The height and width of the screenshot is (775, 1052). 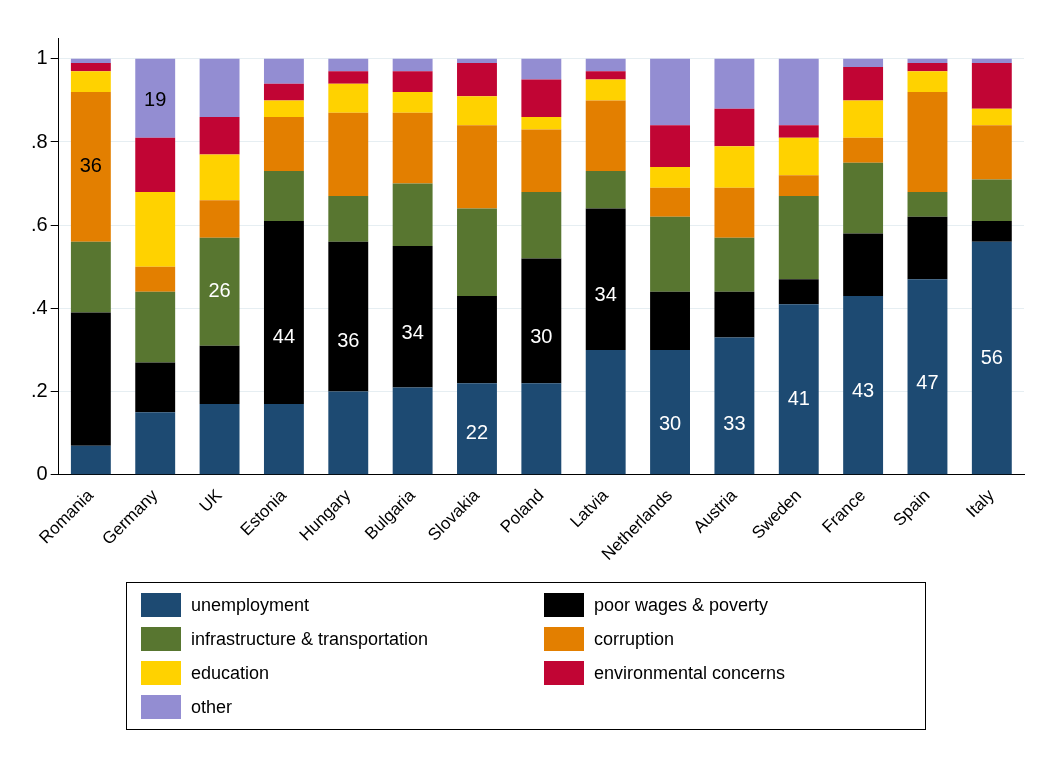 What do you see at coordinates (991, 356) in the screenshot?
I see `annotation: 56` at bounding box center [991, 356].